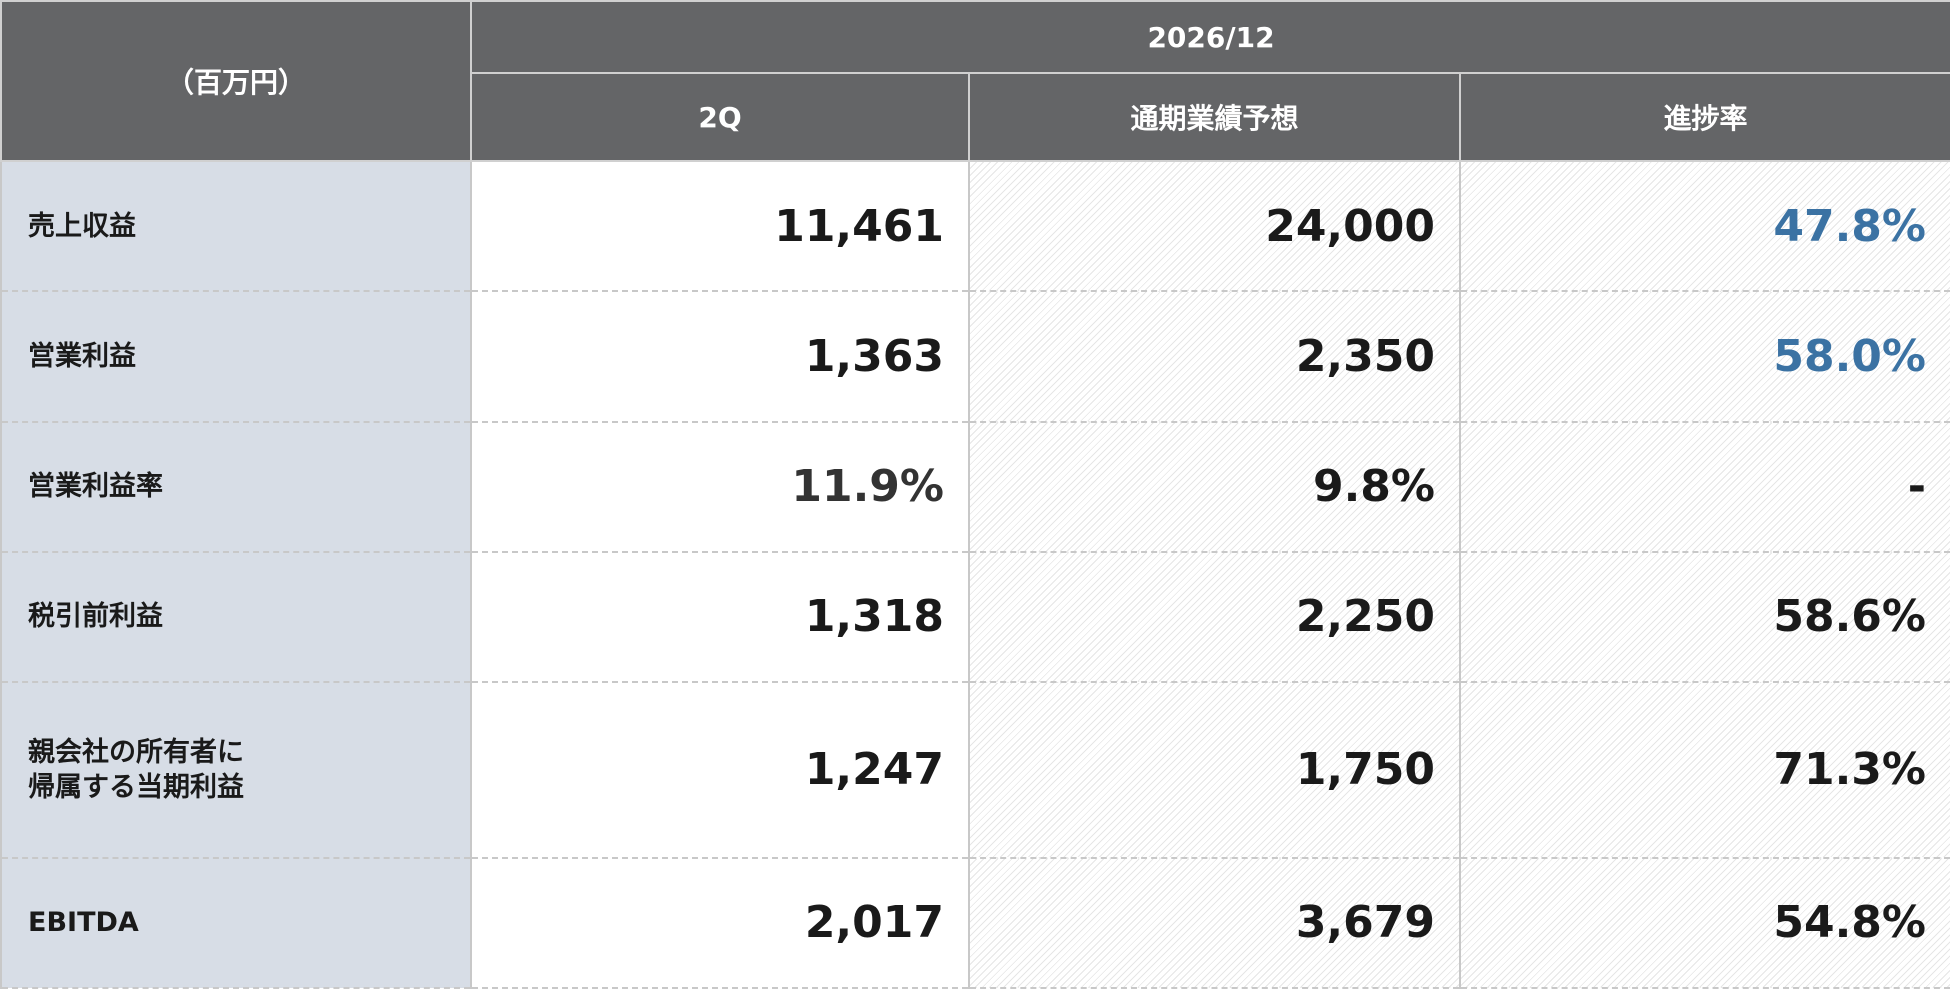 The width and height of the screenshot is (1950, 989). I want to click on row-label: 税引前利益, so click(236, 617).